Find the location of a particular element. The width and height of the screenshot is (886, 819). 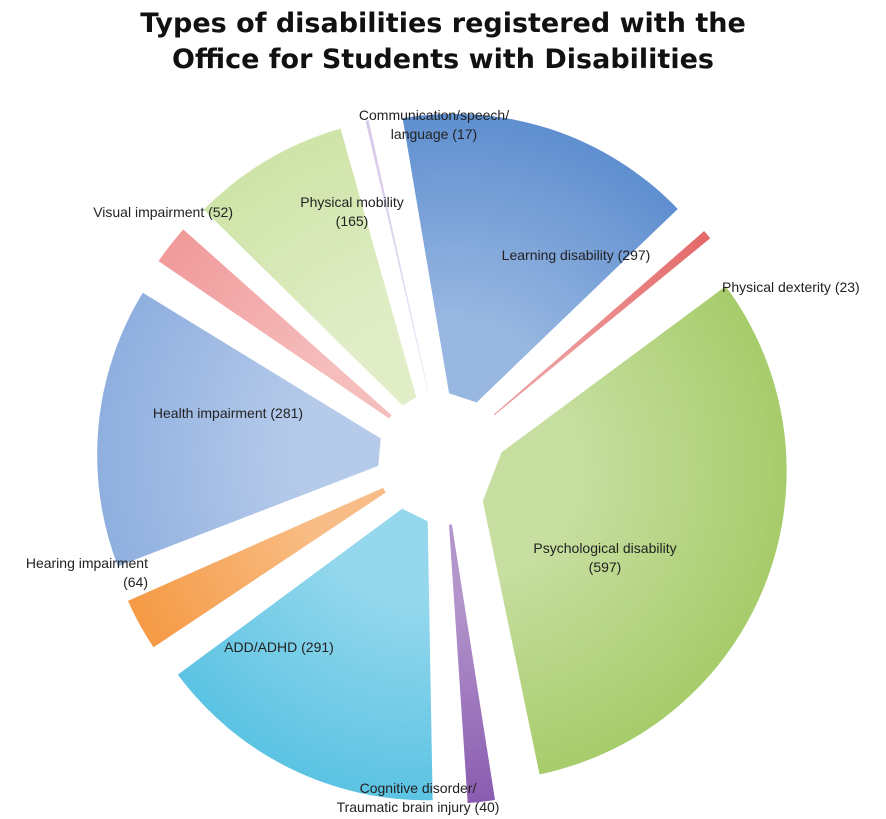

slice-label: Hearing impairment (64) is located at coordinates (87, 572).